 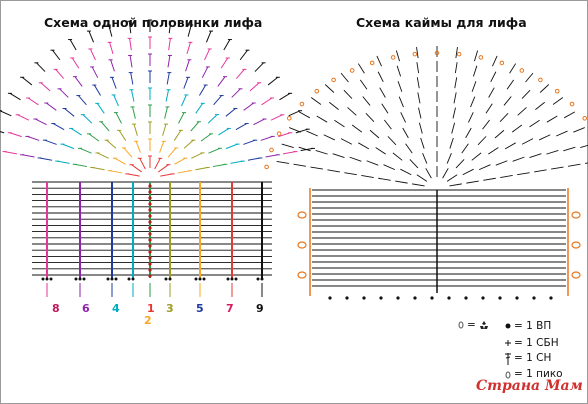 What do you see at coordinates (538, 374) in the screenshot?
I see `legend-picot: = 1 пико` at bounding box center [538, 374].